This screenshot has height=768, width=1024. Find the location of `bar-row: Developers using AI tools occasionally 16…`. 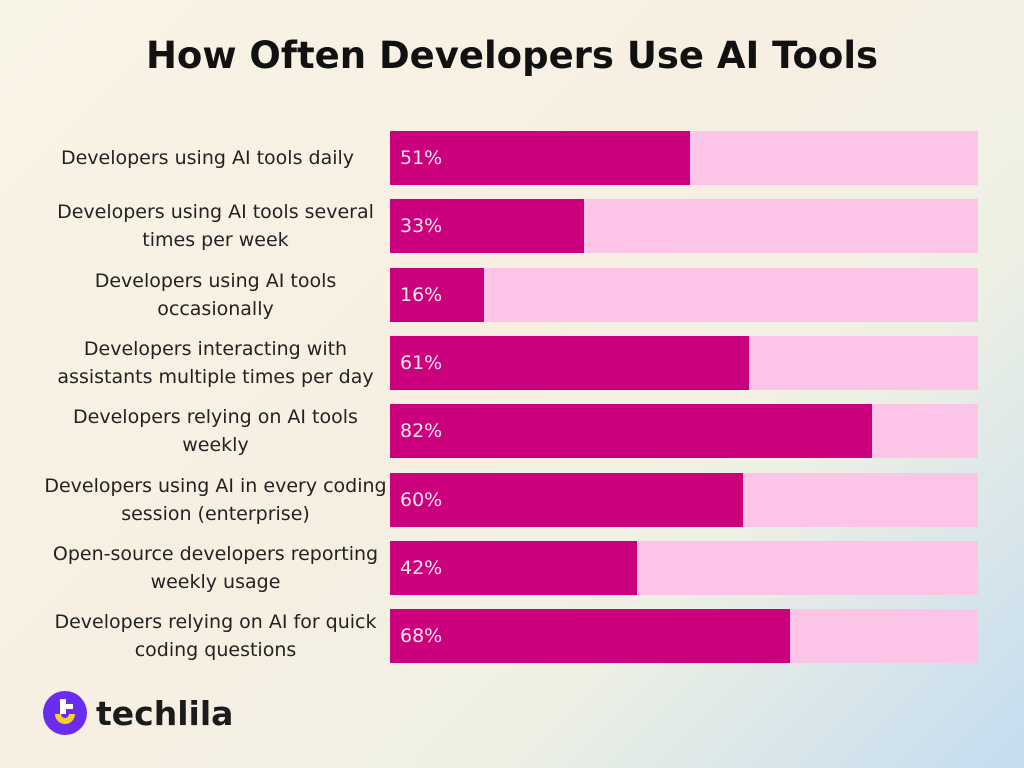

bar-row: Developers using AI tools occasionally 16… is located at coordinates (512, 294).